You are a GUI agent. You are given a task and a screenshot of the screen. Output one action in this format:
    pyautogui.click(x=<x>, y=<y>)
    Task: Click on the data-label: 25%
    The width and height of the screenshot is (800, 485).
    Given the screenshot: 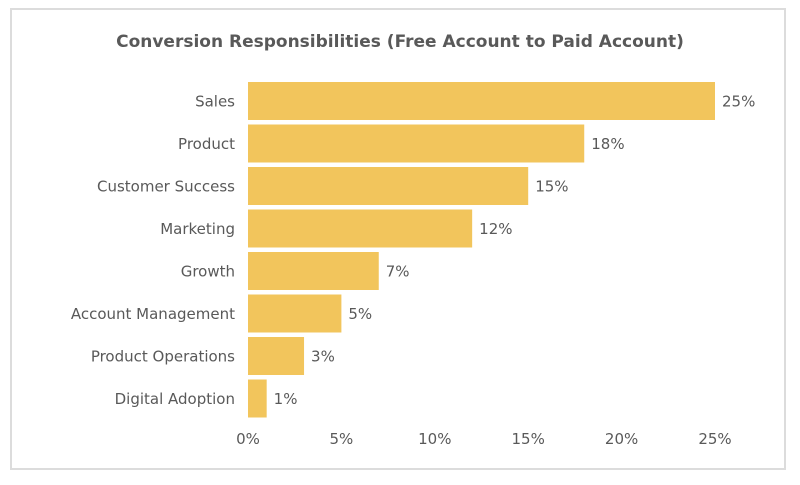 What is the action you would take?
    pyautogui.click(x=738, y=102)
    